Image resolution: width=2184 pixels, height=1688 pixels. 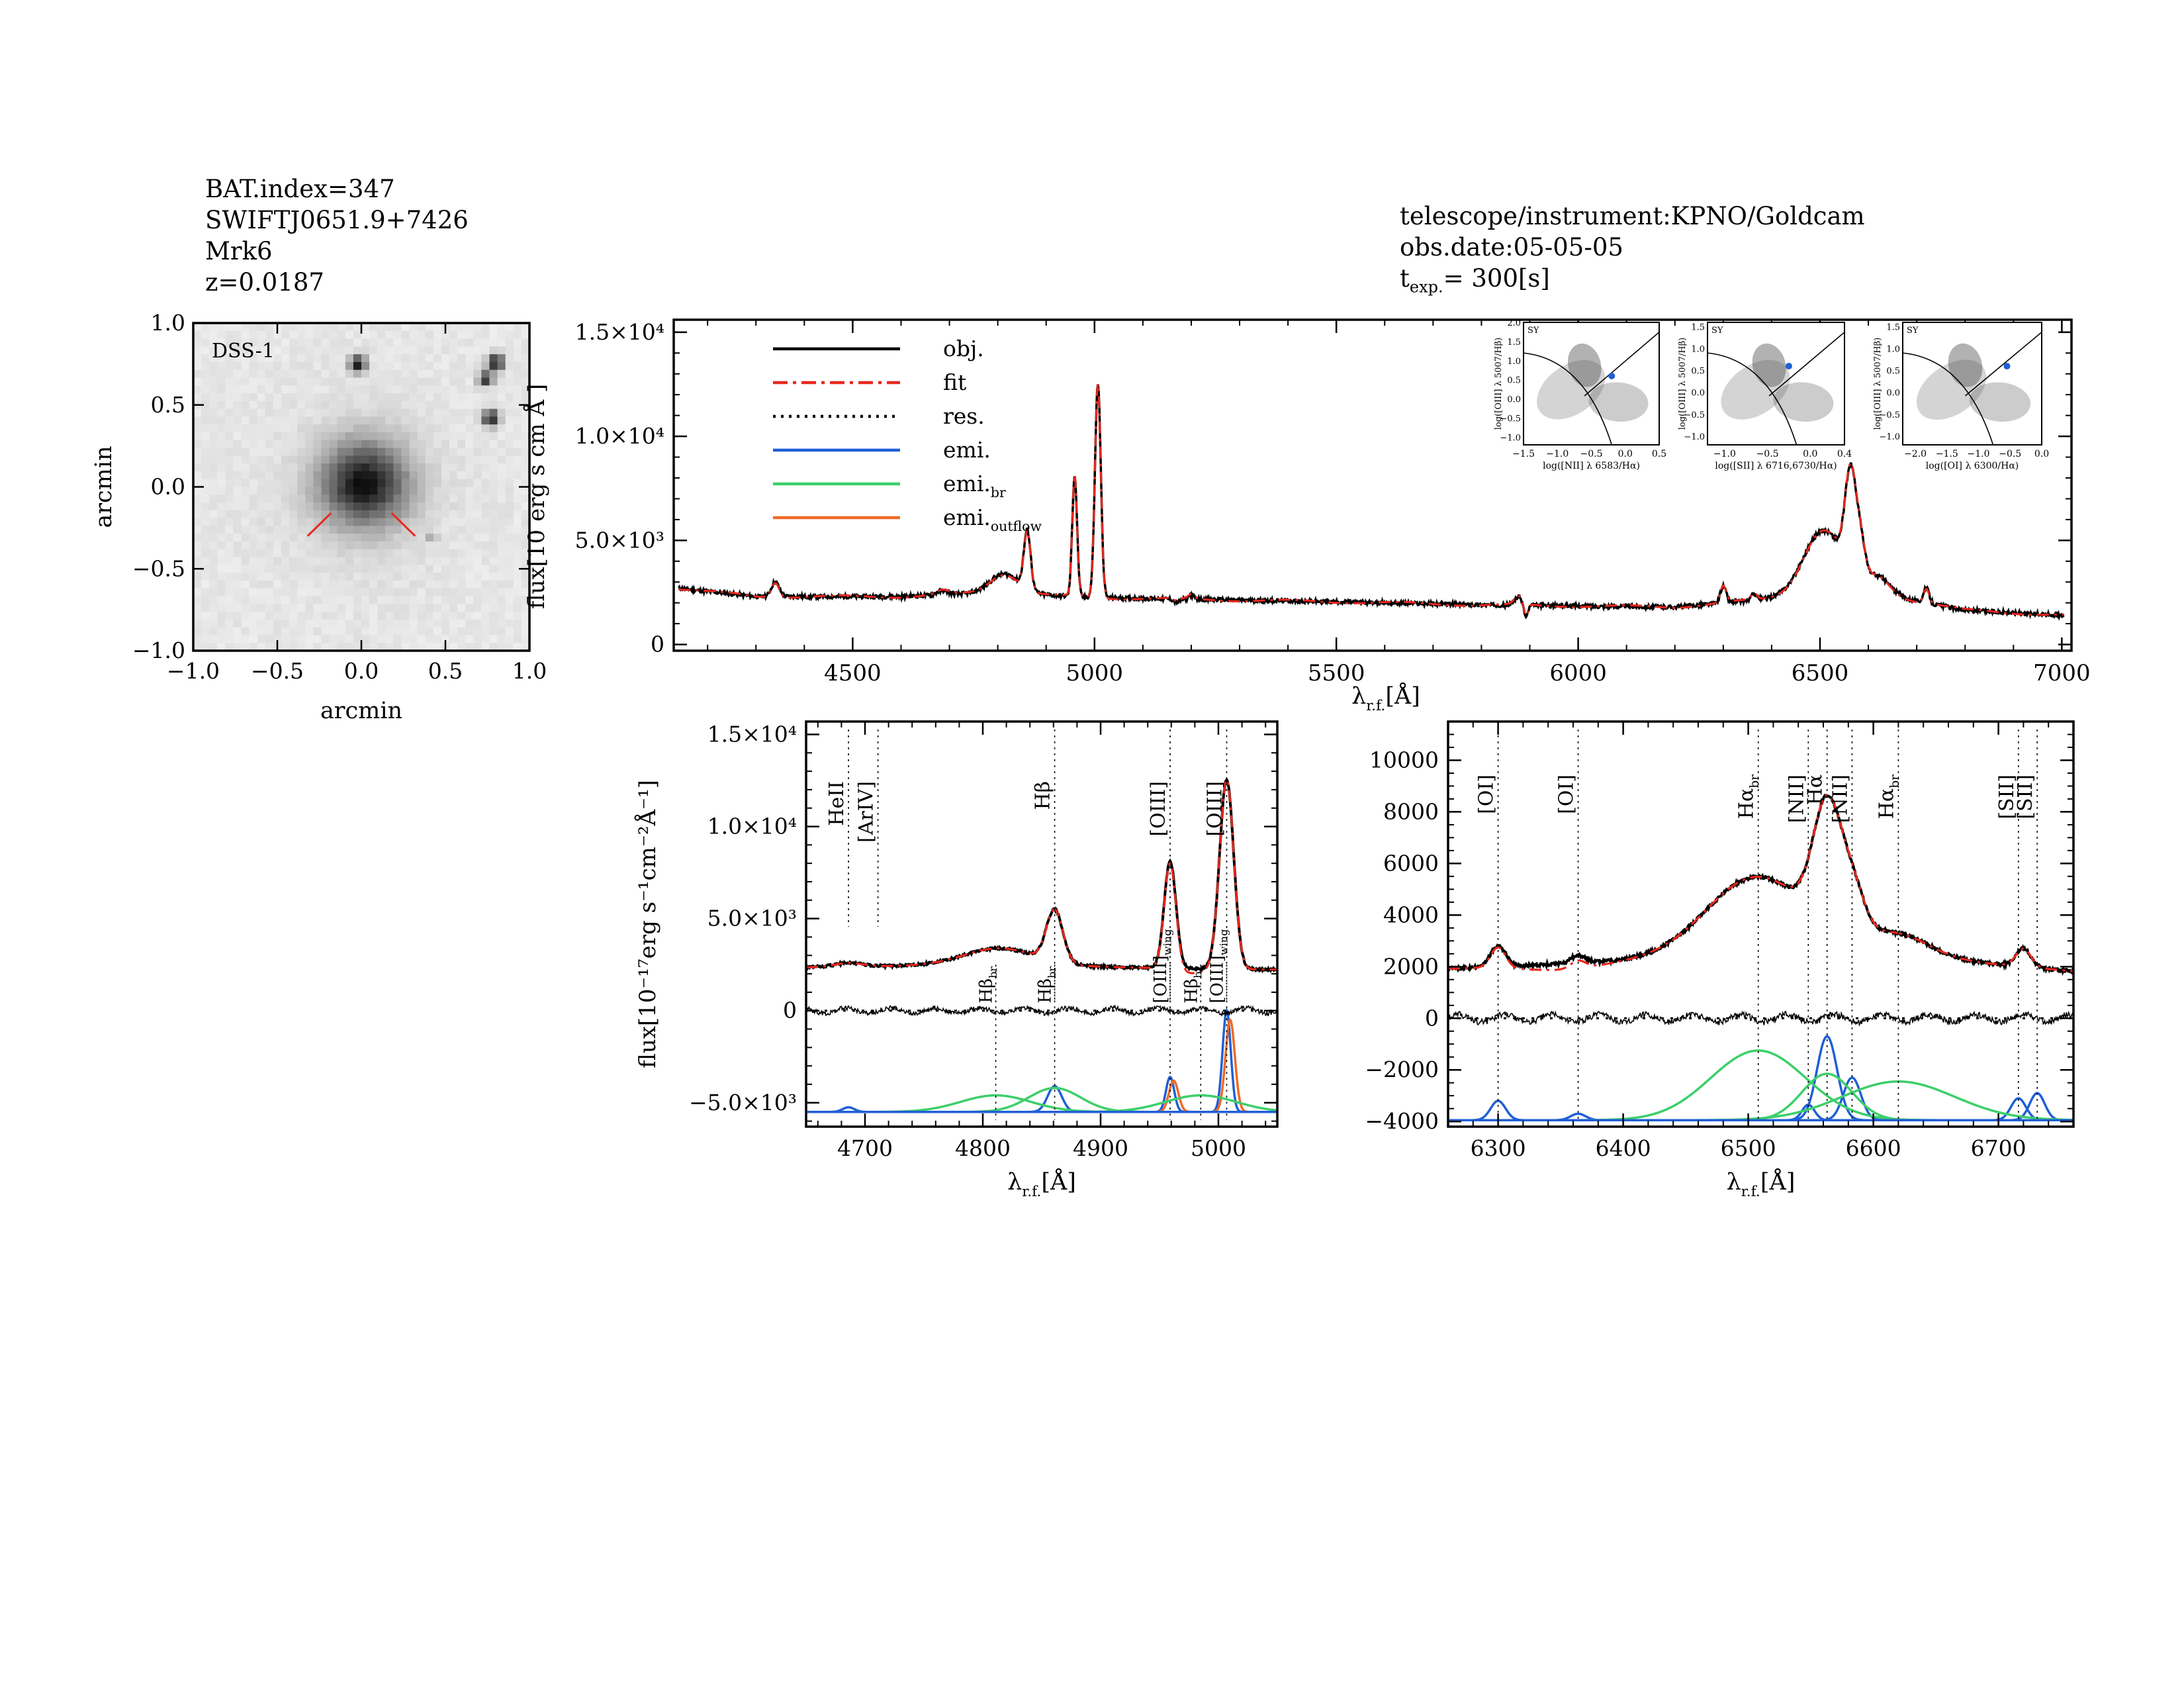 I want to click on halpha-zoom-component-emi, so click(x=1760, y=1099).